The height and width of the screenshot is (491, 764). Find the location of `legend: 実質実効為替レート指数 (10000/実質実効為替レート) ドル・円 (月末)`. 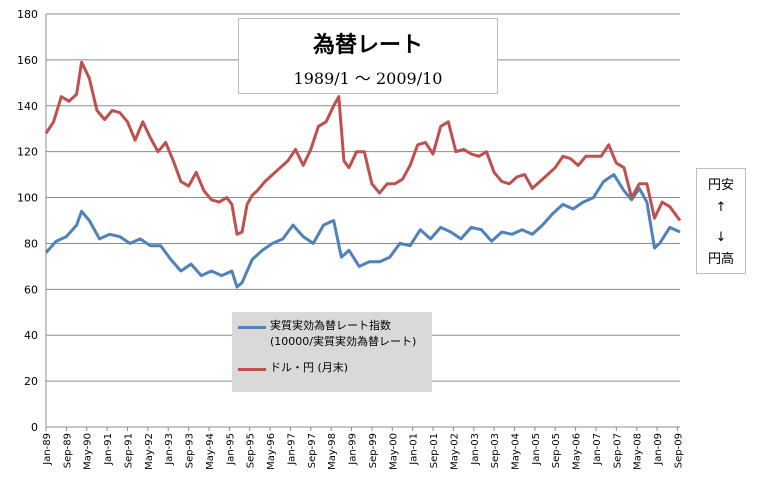

legend: 実質実効為替レート指数 (10000/実質実効為替レート) ドル・円 (月末) is located at coordinates (332, 352).